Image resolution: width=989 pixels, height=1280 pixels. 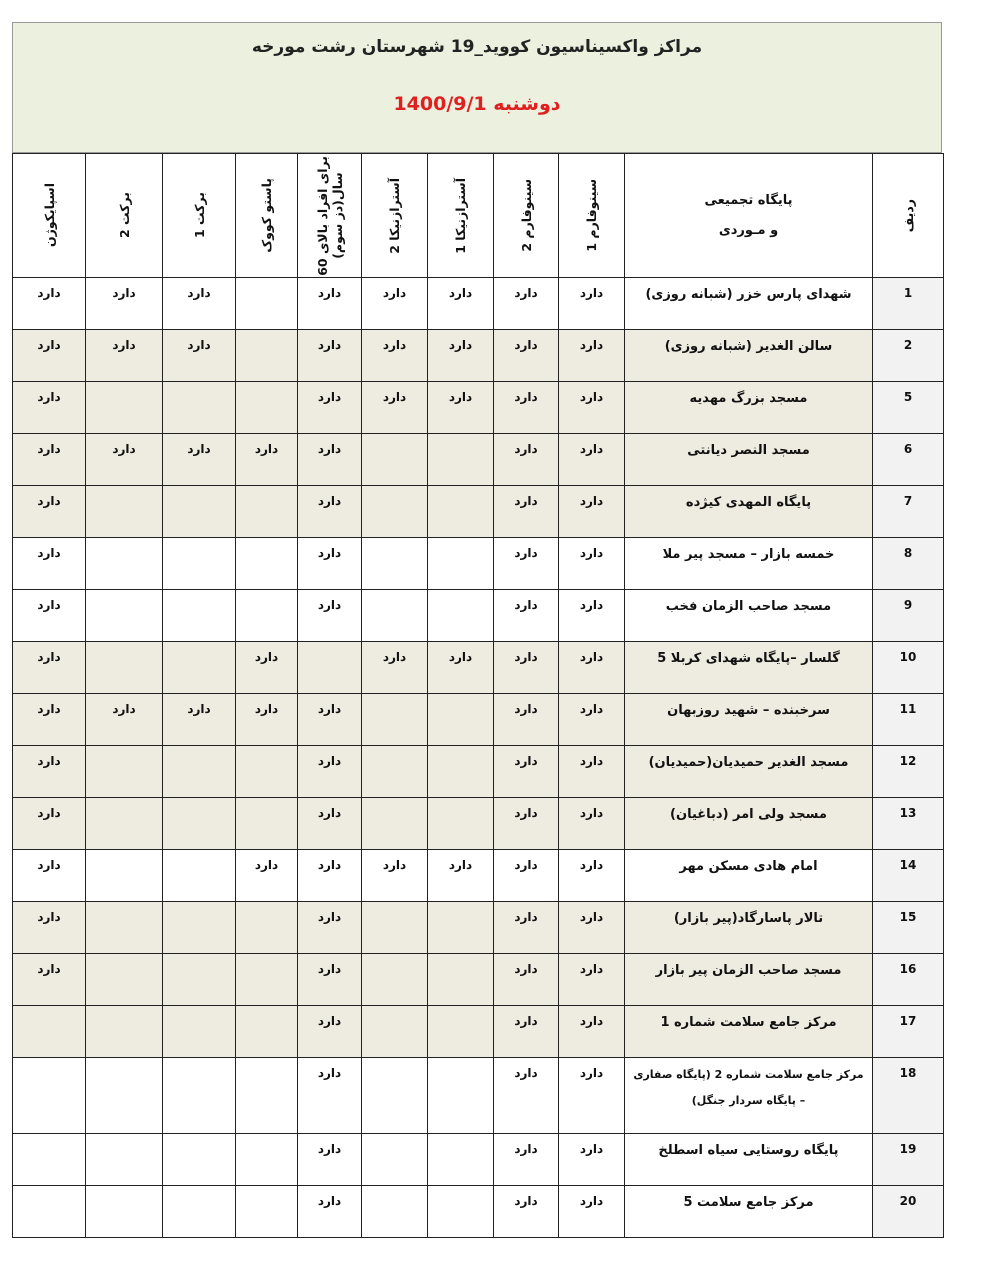 I want to click on column-header: آسترازنیکا 1, so click(x=460, y=215).